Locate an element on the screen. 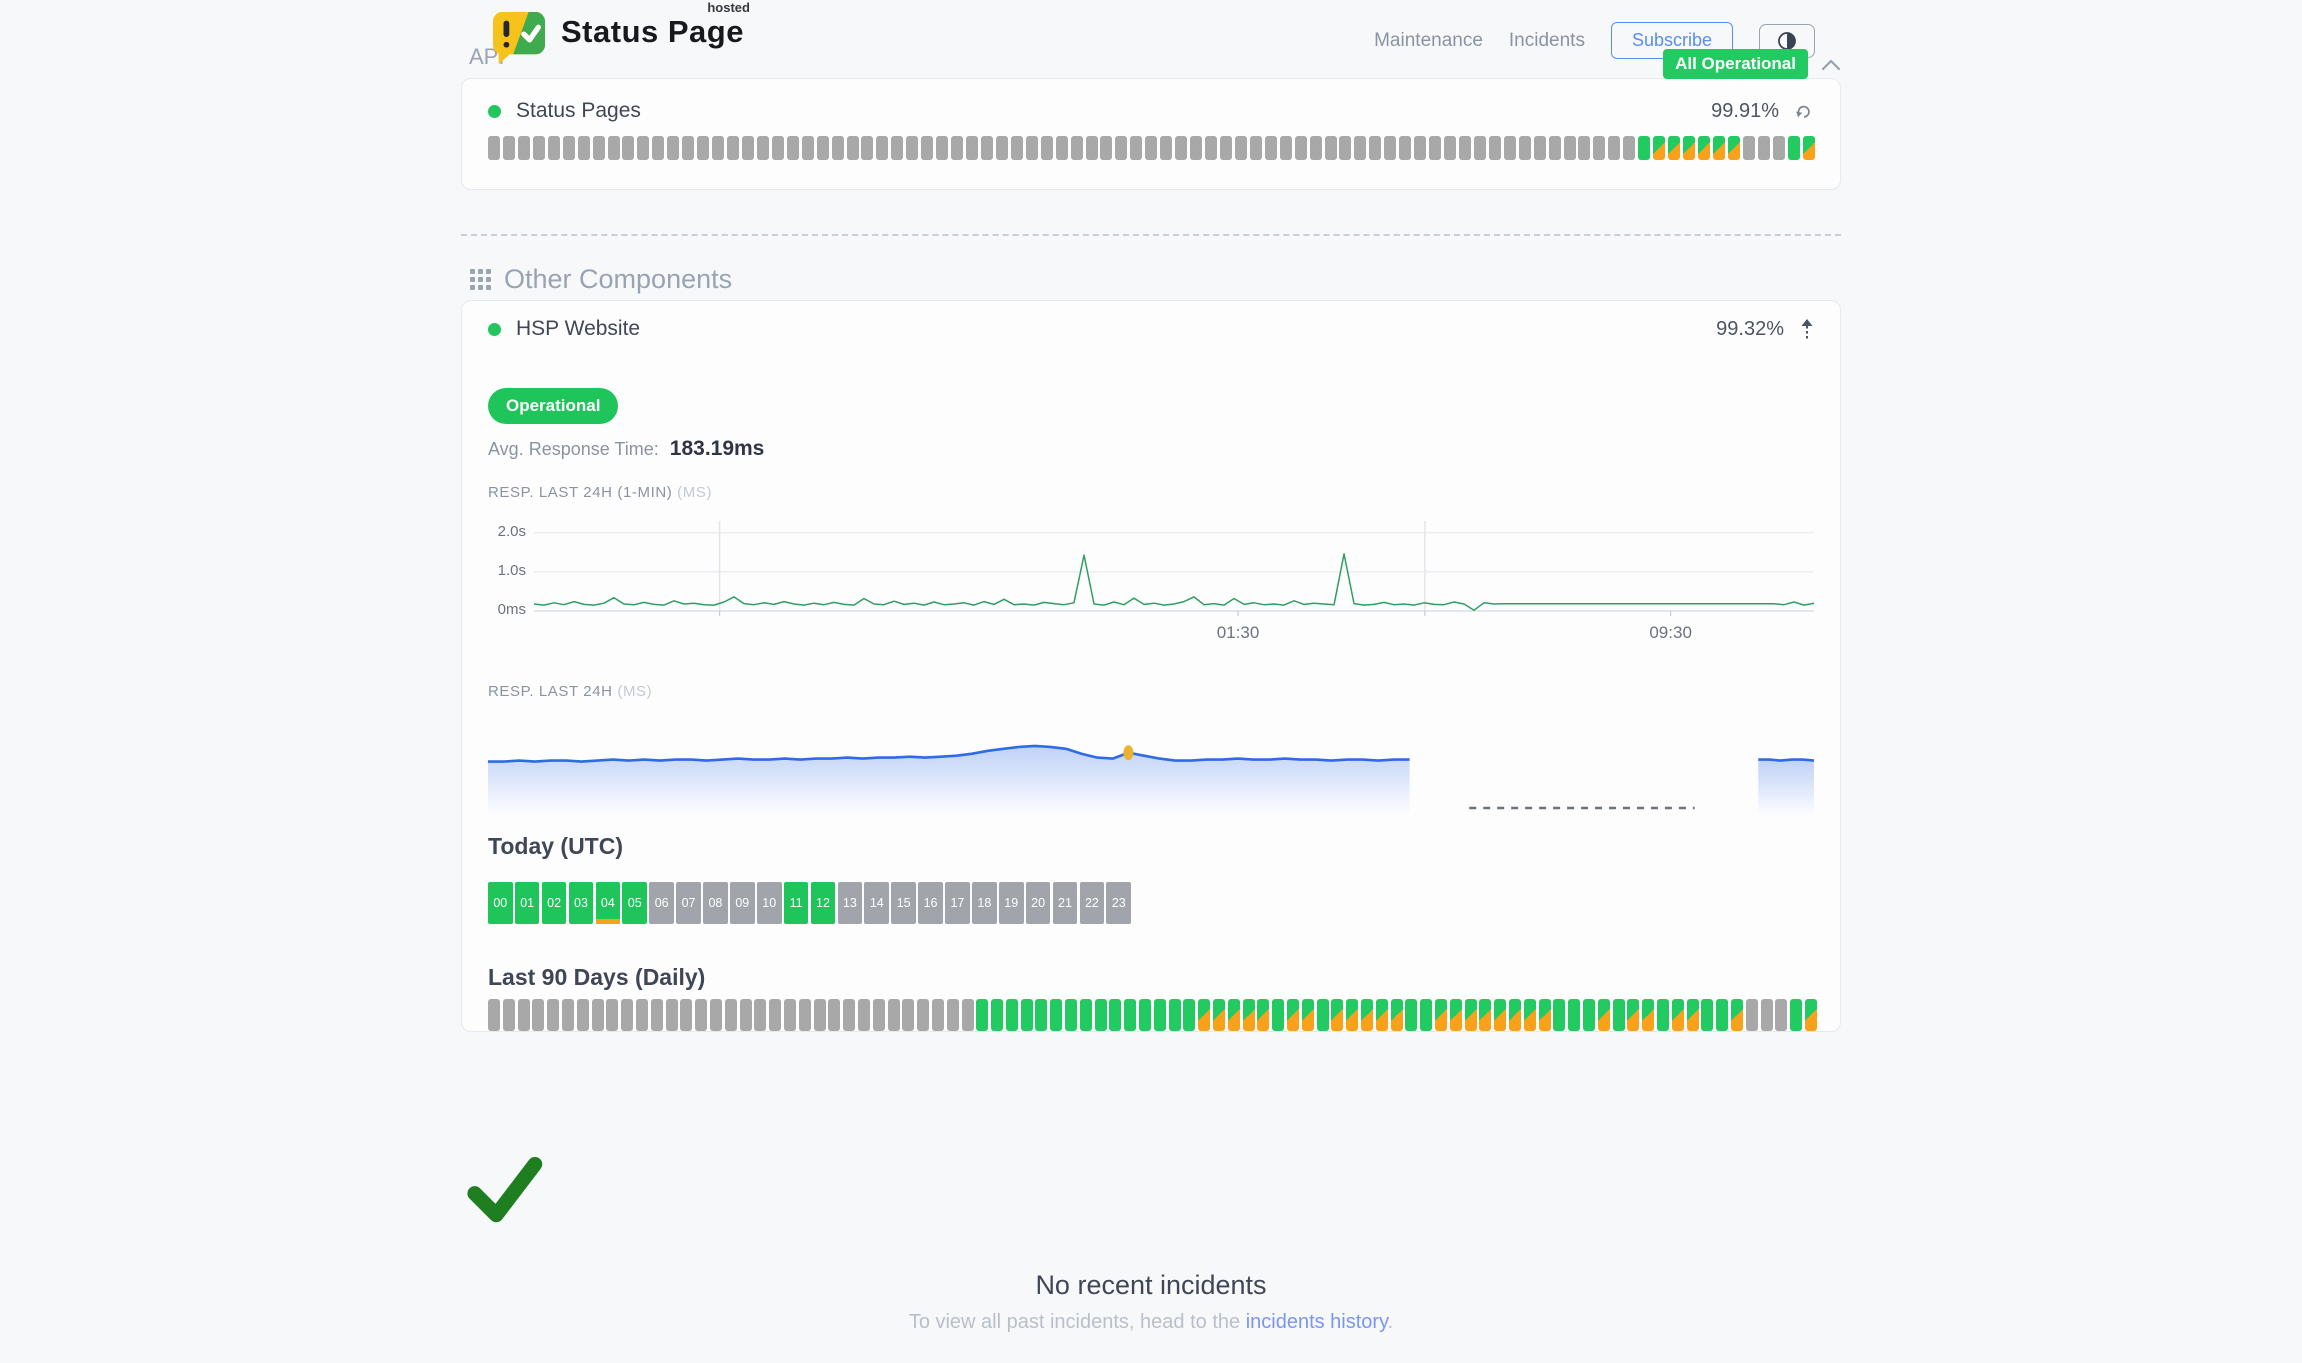 The height and width of the screenshot is (1363, 2302). api-uptime-bars is located at coordinates (1151, 148).